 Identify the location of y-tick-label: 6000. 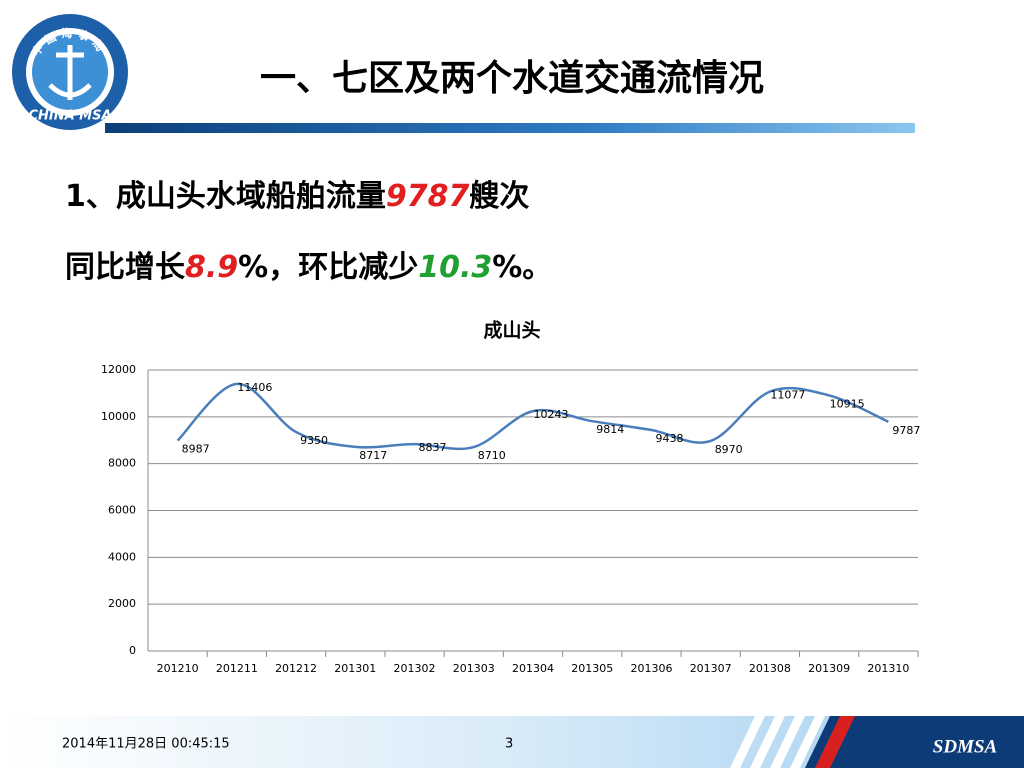
(122, 510).